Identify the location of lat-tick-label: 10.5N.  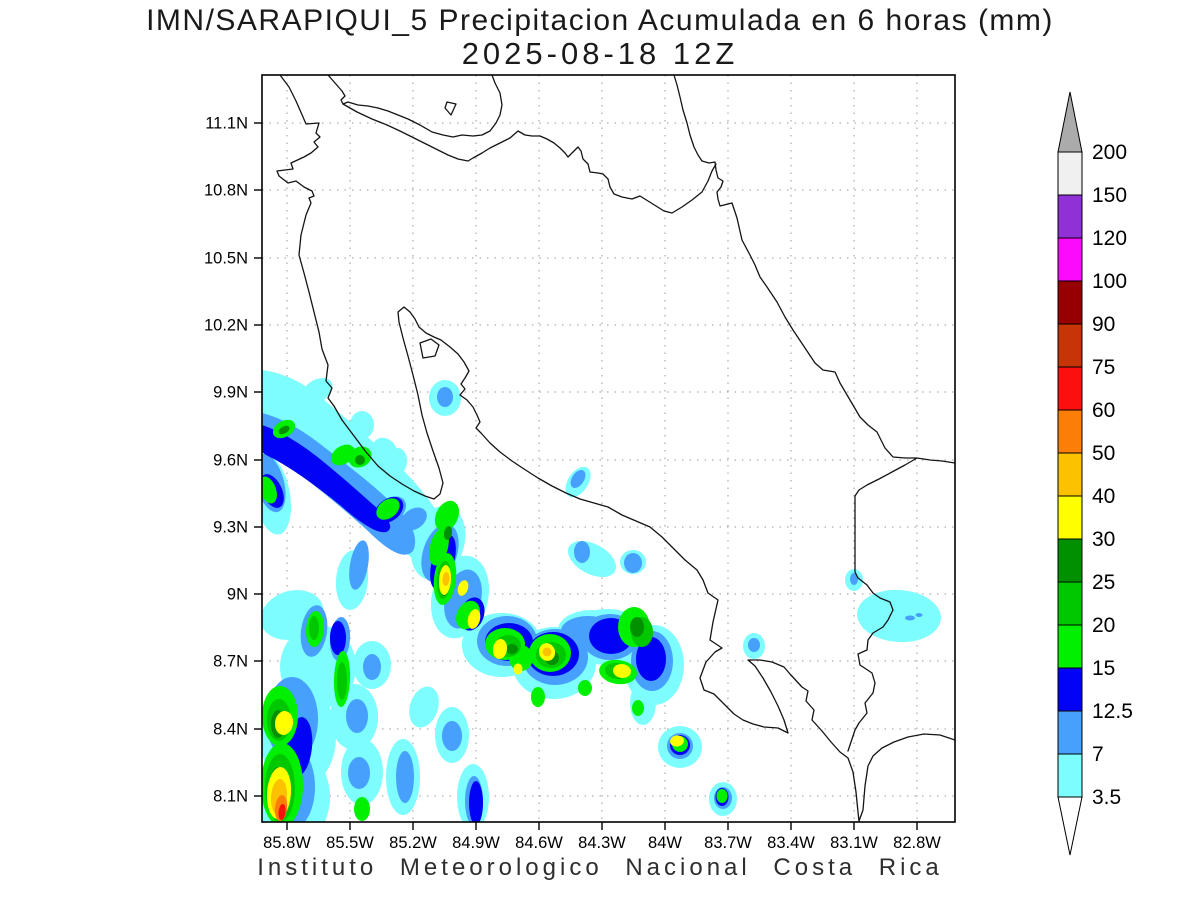
(226, 259).